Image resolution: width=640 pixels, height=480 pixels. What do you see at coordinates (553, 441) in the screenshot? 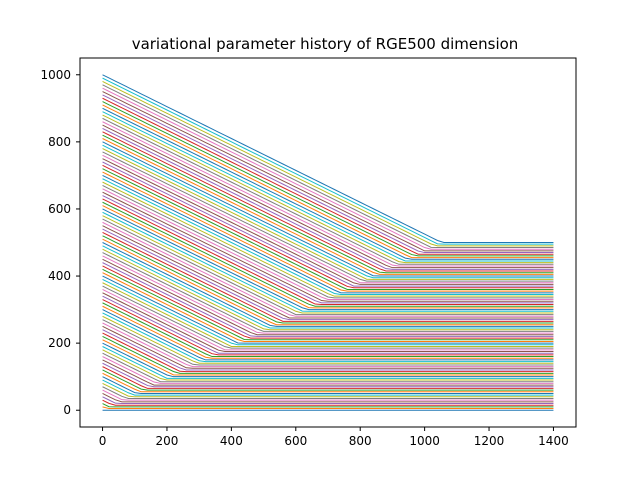
I see `x-tick-label: 1400` at bounding box center [553, 441].